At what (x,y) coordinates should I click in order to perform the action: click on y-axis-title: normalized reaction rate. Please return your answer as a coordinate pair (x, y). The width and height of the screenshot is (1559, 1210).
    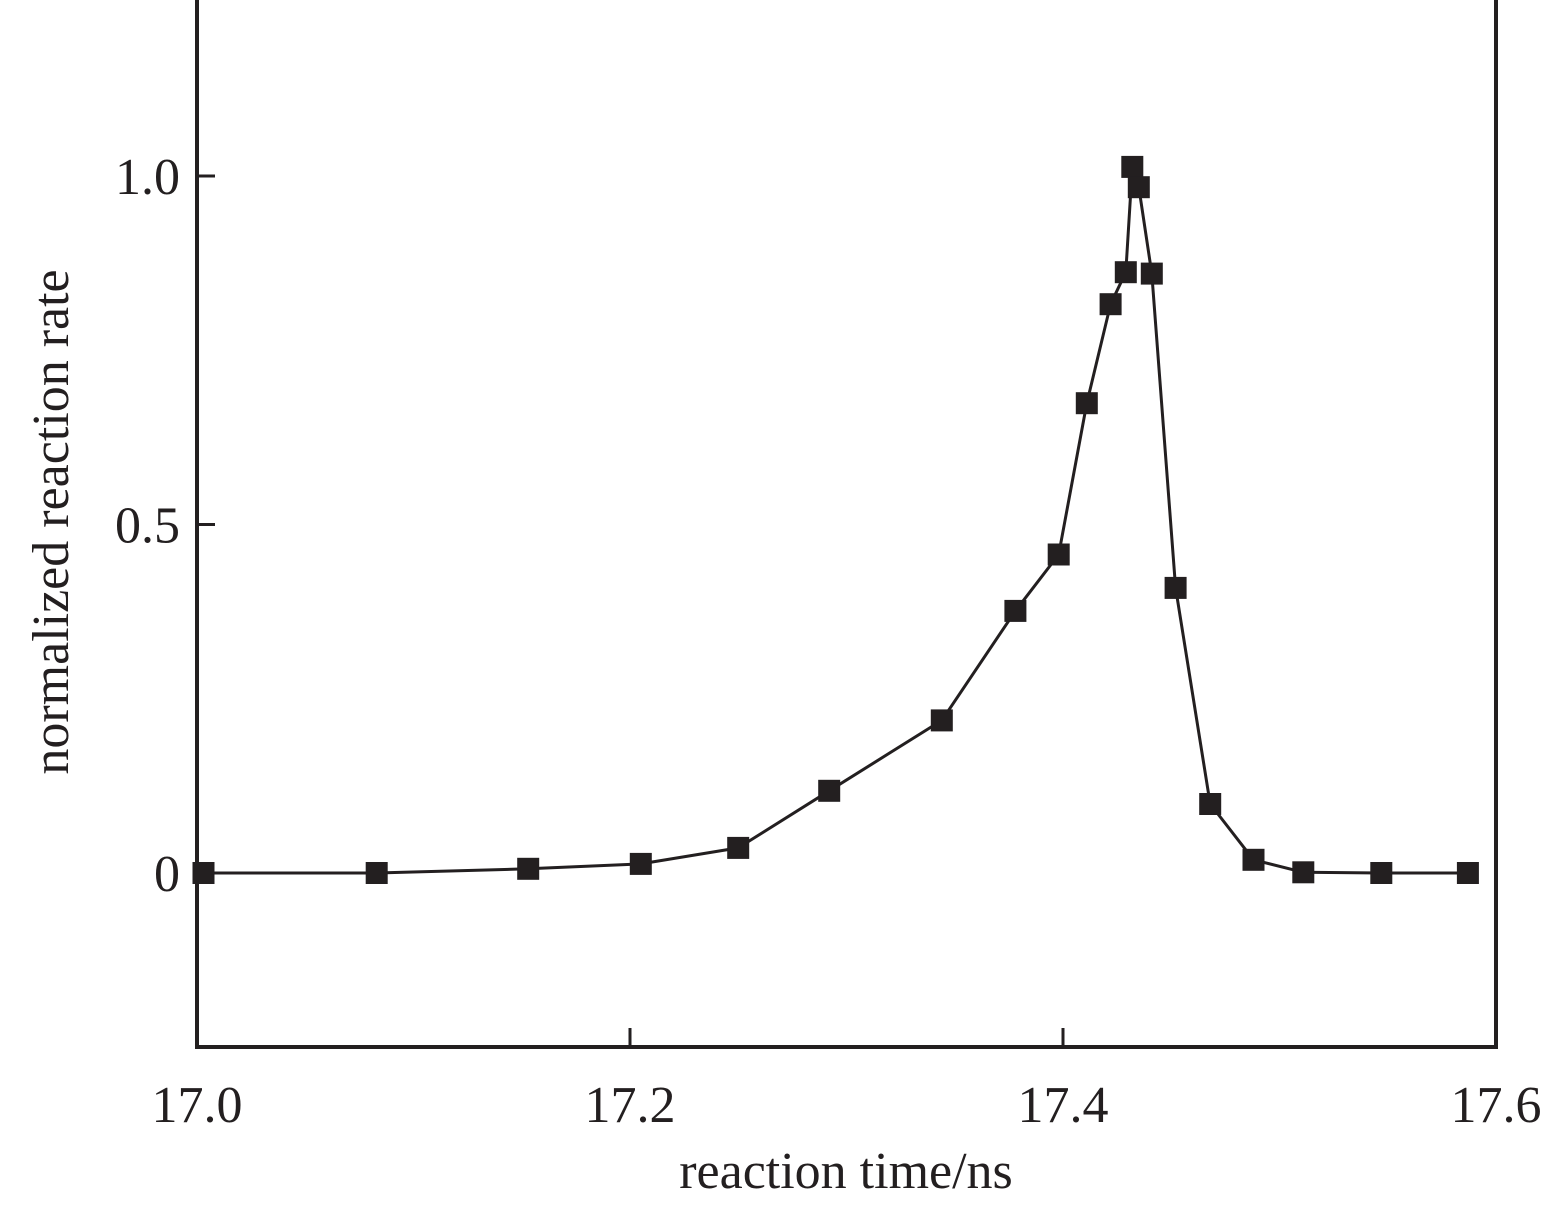
    Looking at the image, I should click on (51, 521).